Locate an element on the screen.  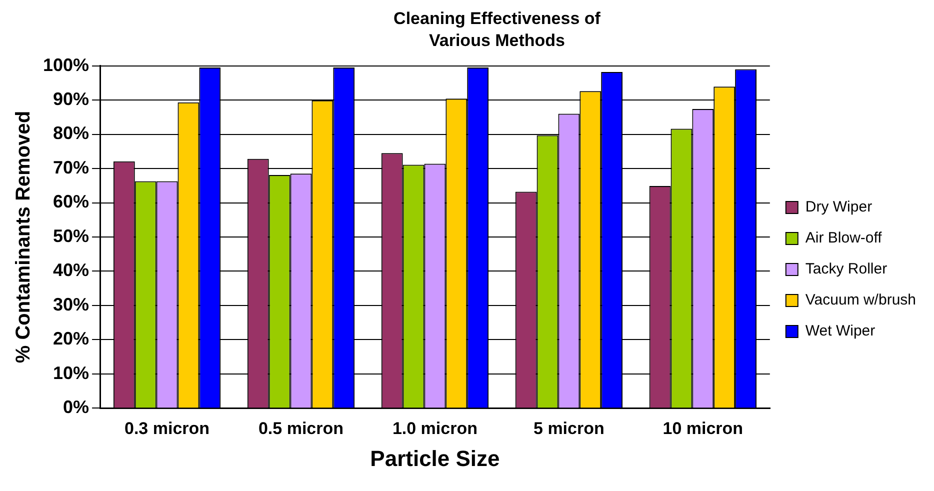
y-tick-label: 80% is located at coordinates (71, 133).